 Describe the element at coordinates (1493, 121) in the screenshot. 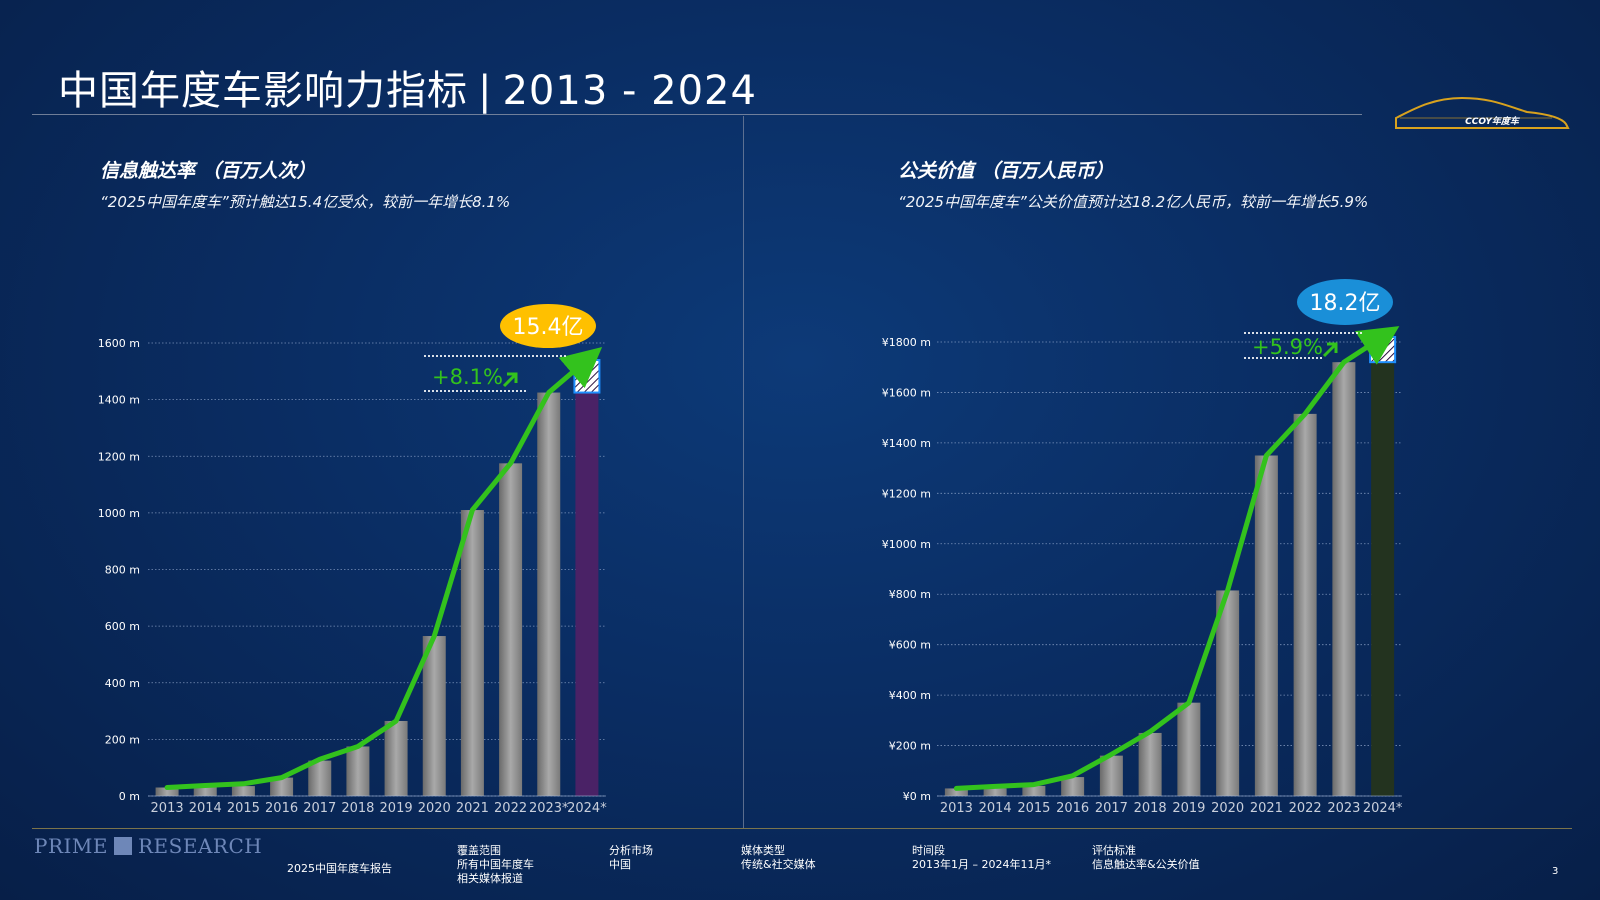

I see `logo-text: CCOY年度车` at that location.